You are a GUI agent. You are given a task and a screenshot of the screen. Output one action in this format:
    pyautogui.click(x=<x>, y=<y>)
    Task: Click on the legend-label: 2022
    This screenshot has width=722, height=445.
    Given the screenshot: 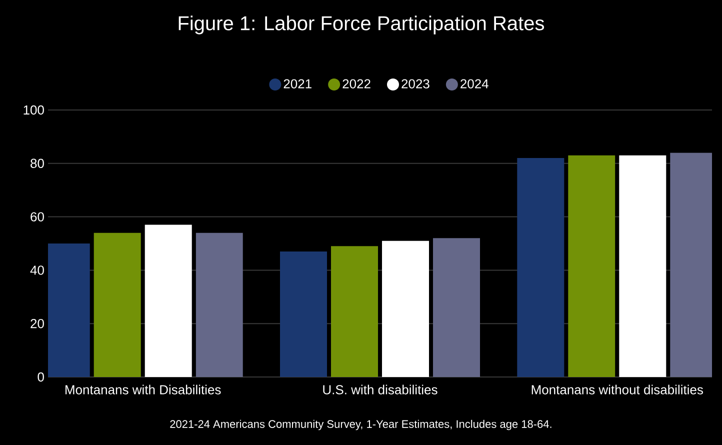 What is the action you would take?
    pyautogui.click(x=356, y=83)
    